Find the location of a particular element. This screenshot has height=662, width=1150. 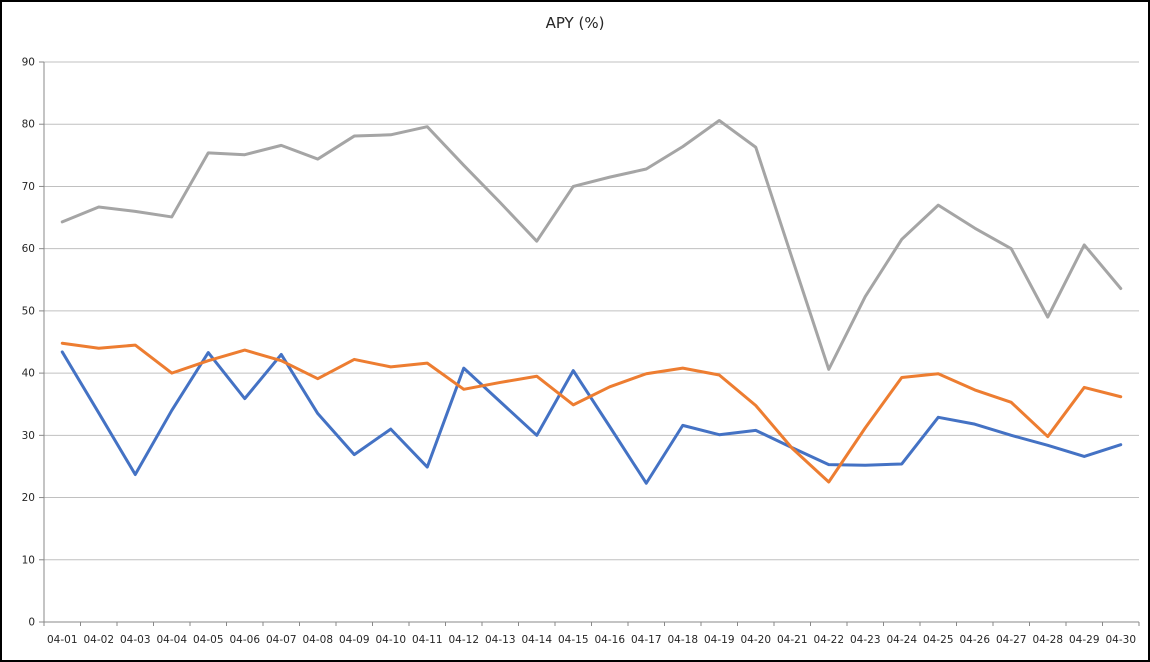

x-tick-label: 04-04 is located at coordinates (171, 640).